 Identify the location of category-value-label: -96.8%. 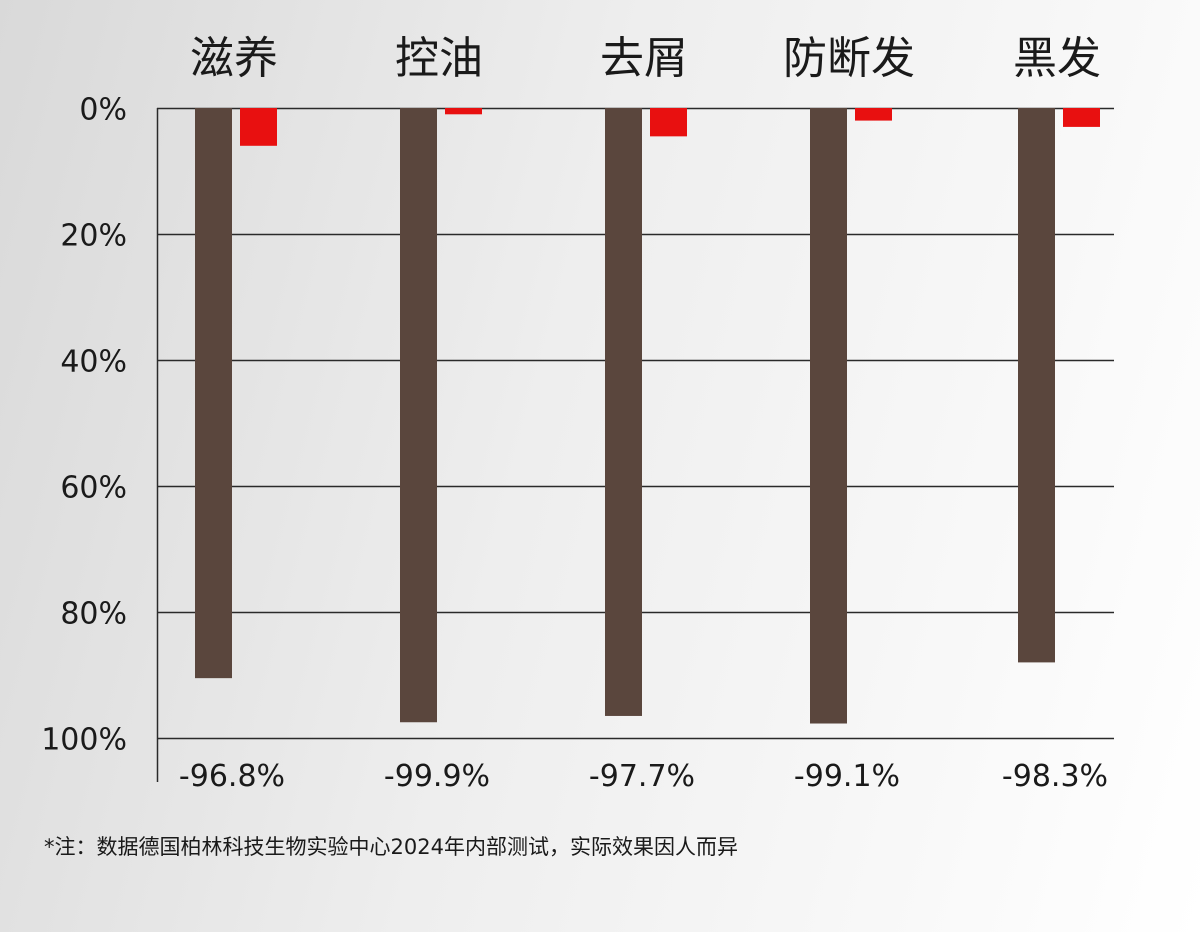
(232, 776).